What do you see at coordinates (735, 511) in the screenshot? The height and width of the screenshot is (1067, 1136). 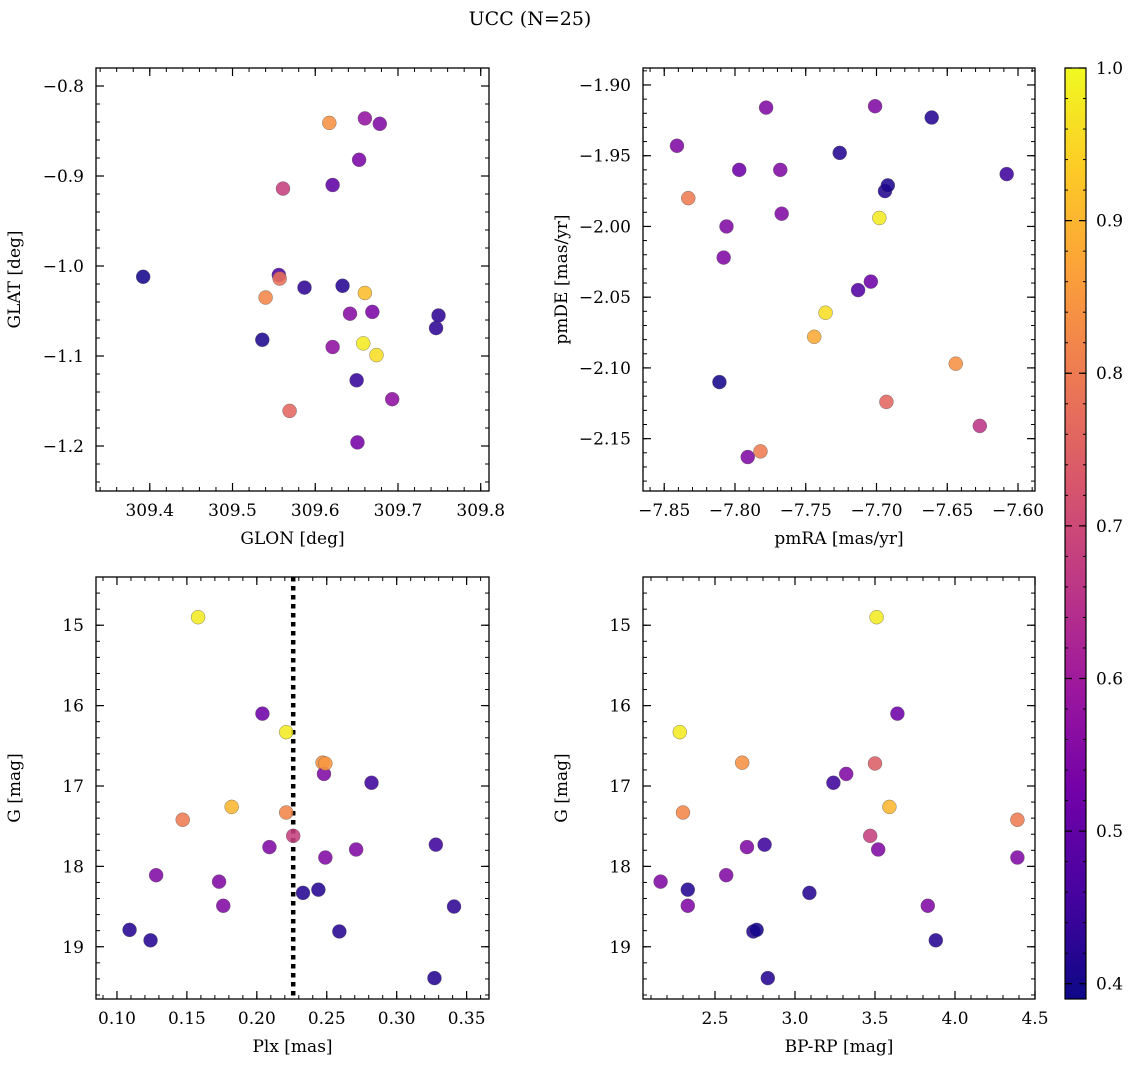 I see `x-tick-label: −7.80` at bounding box center [735, 511].